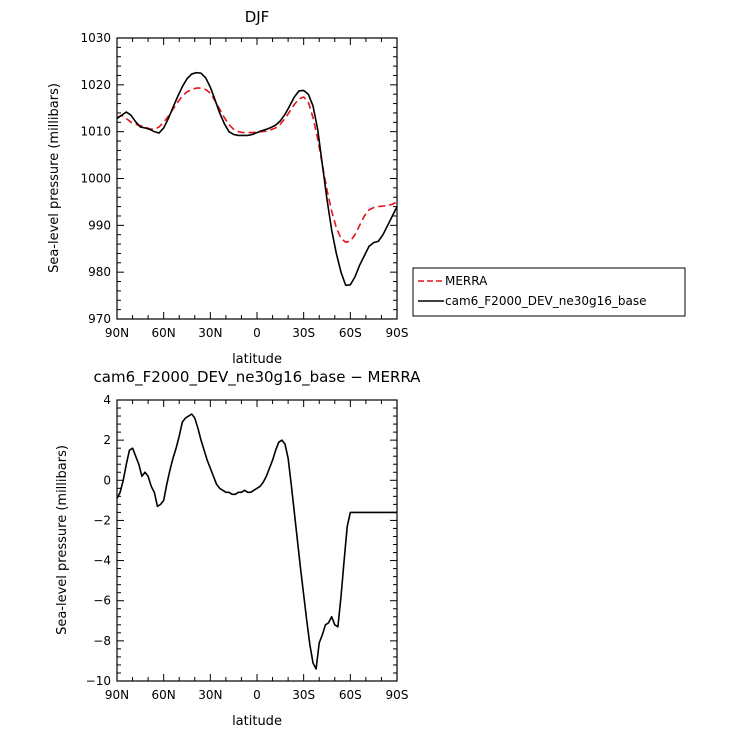 The width and height of the screenshot is (733, 734). I want to click on bottom-y-tick-label: −8, so click(102, 641).